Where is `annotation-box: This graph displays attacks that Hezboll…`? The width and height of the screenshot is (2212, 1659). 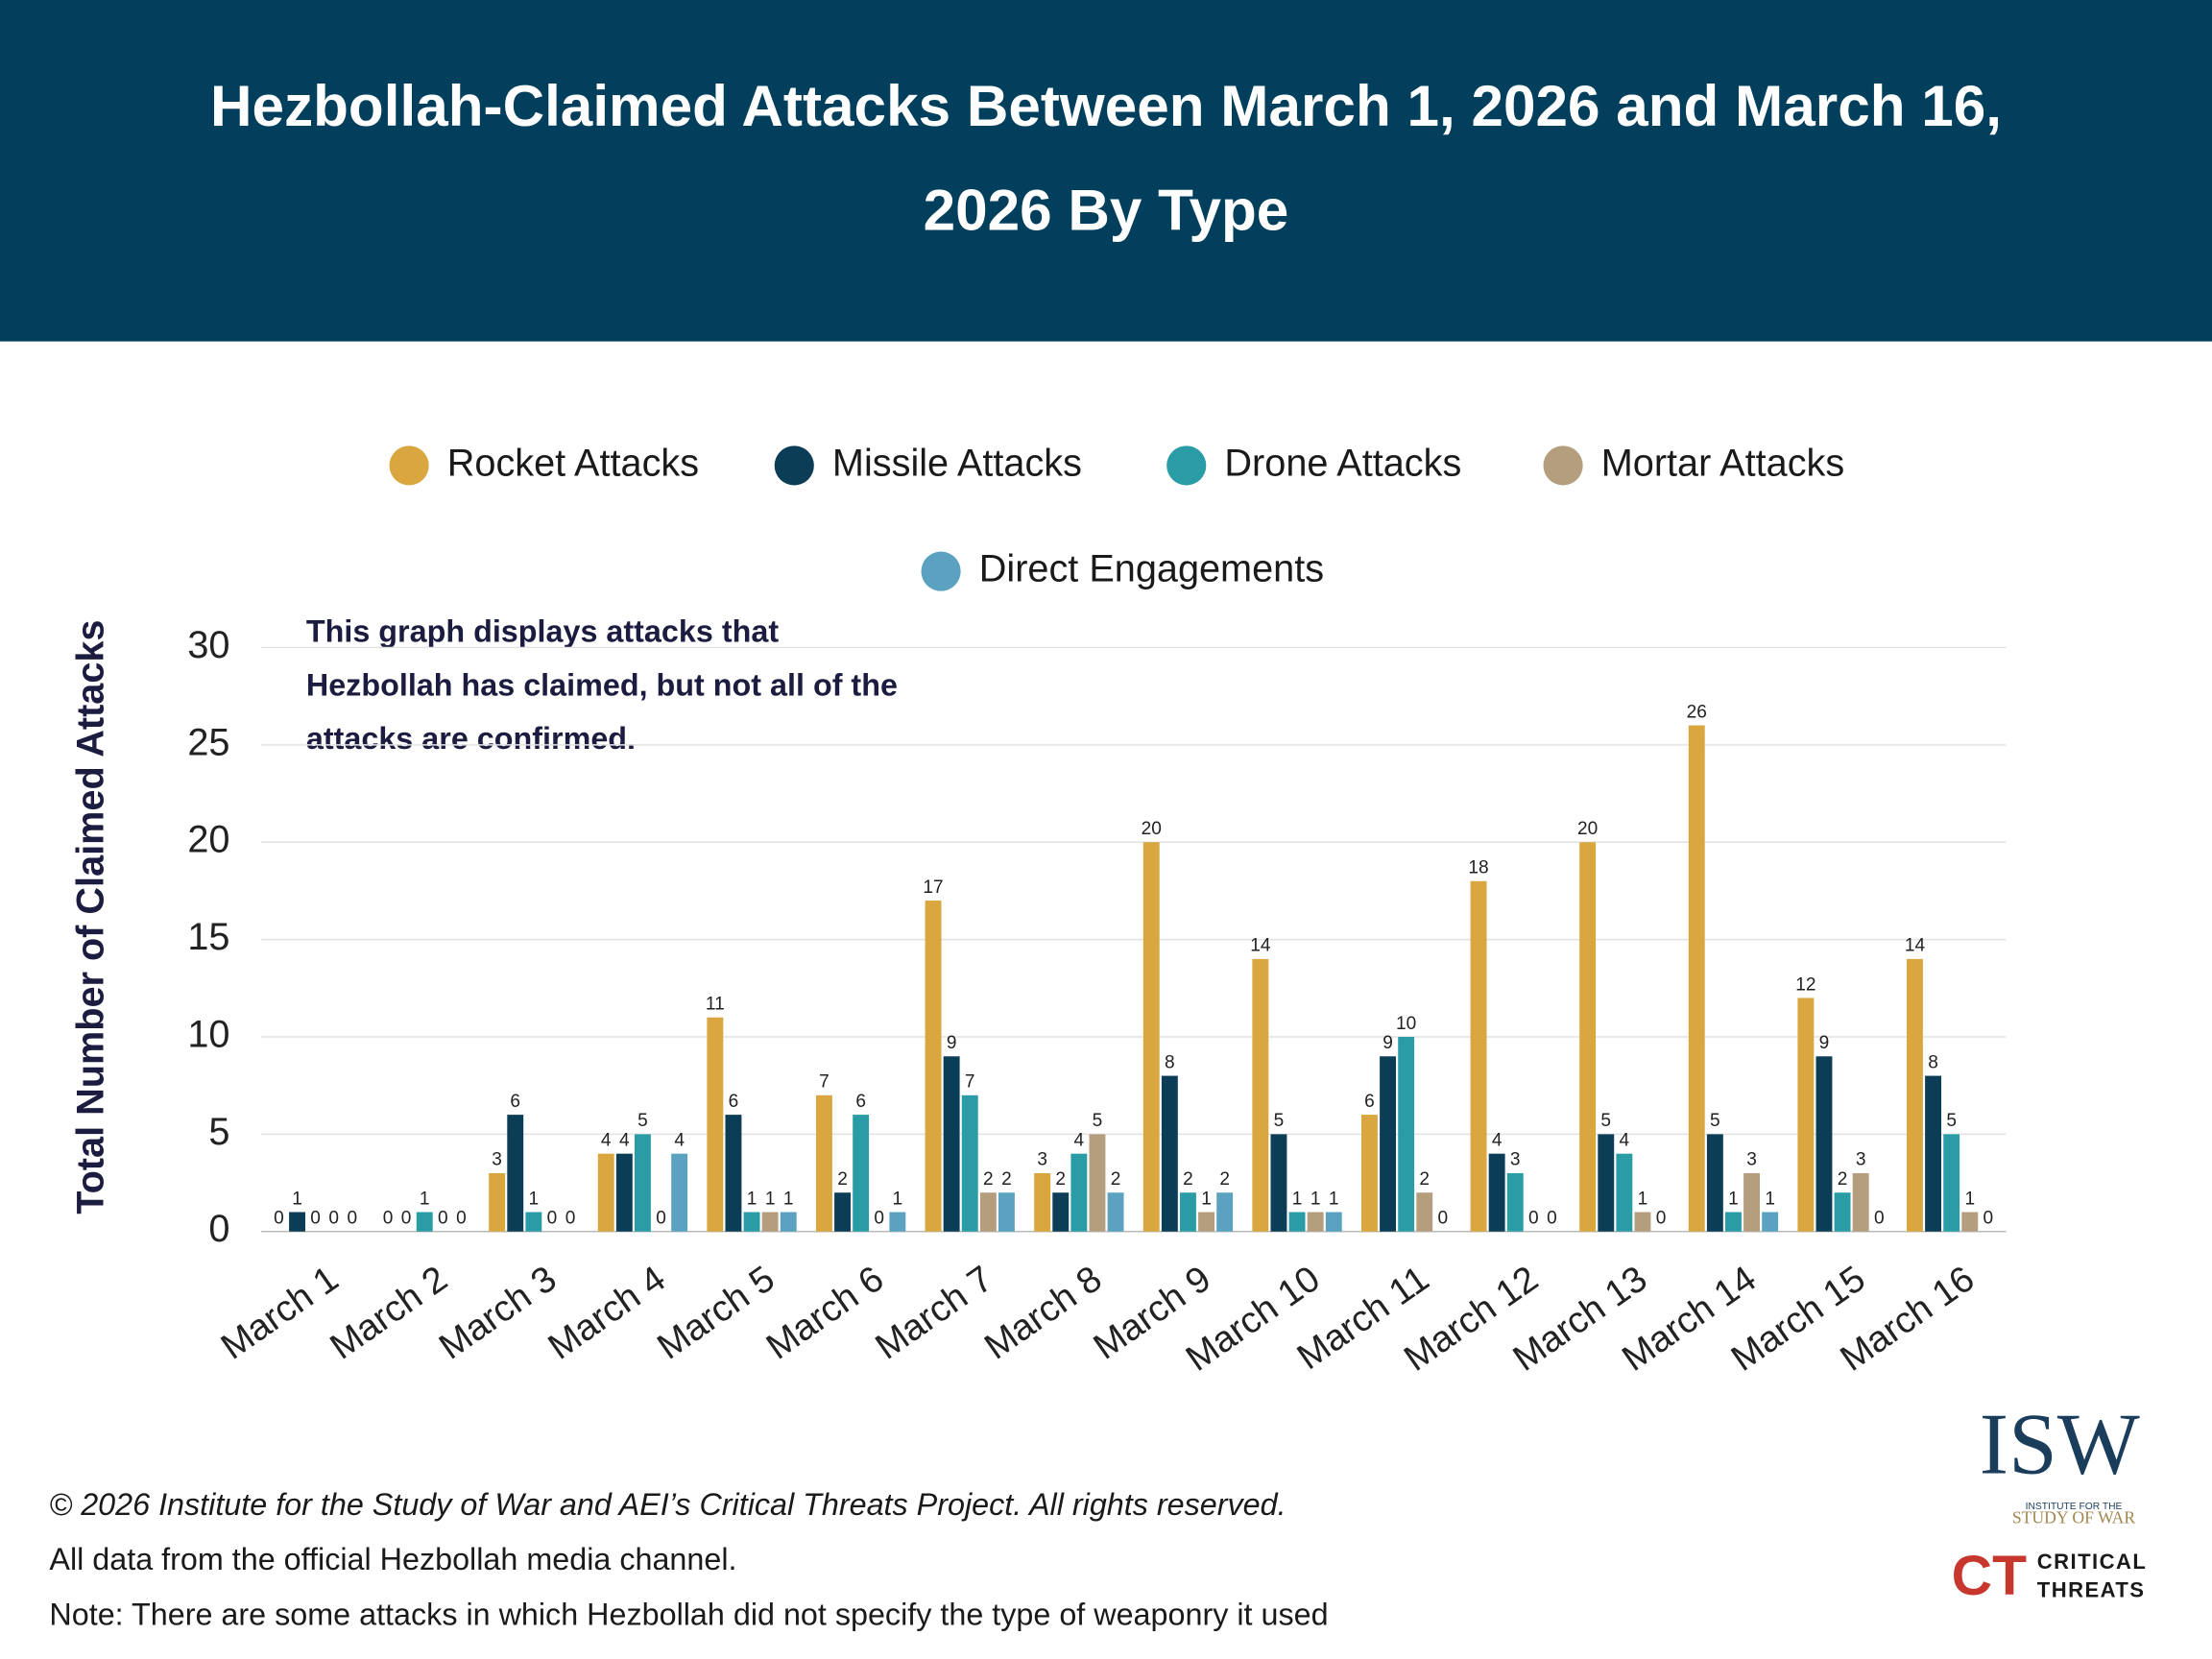 annotation-box: This graph displays attacks that Hezboll… is located at coordinates (602, 685).